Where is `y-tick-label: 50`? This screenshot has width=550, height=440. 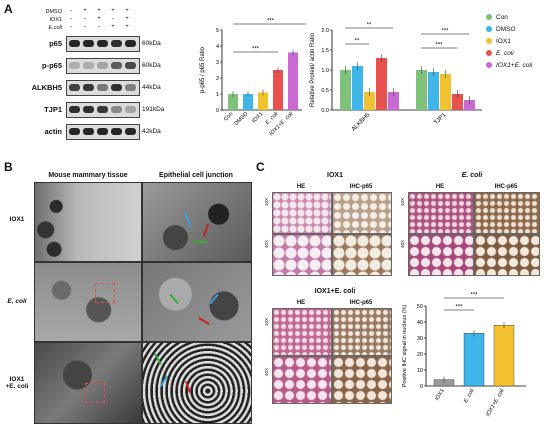
y-tick-label: 50 is located at coordinates (420, 307).